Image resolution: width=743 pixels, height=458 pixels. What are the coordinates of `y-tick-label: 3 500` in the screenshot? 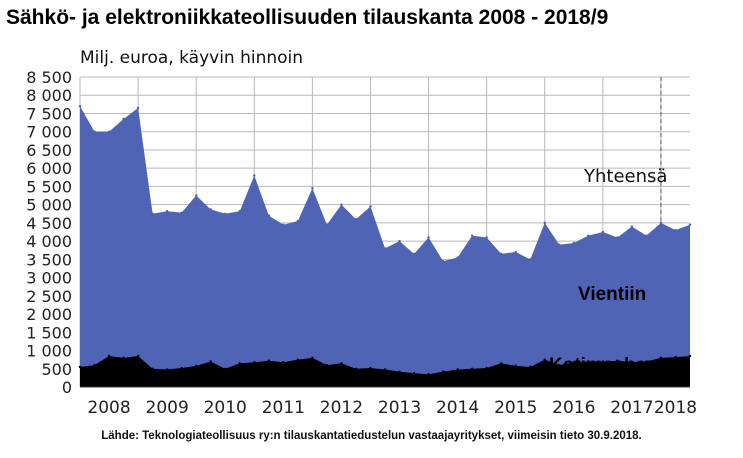 It's located at (49, 259).